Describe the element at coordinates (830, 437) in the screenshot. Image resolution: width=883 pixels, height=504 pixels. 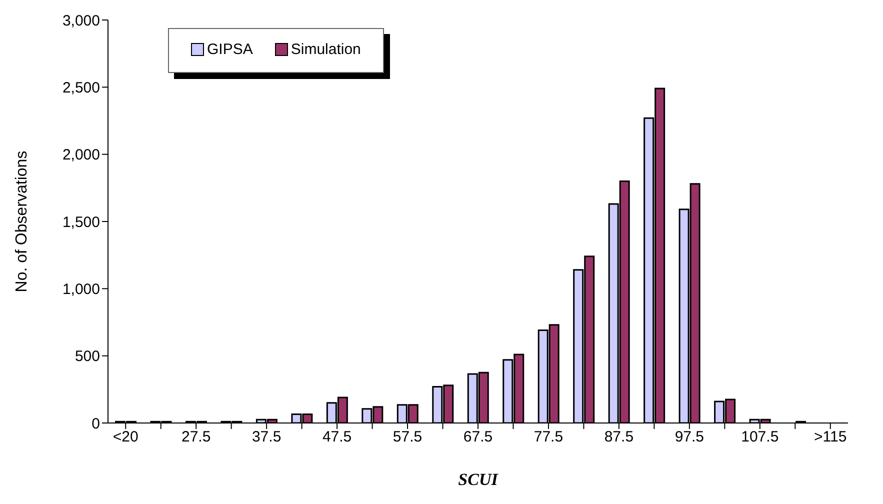
I see `x-tick-label: >115` at that location.